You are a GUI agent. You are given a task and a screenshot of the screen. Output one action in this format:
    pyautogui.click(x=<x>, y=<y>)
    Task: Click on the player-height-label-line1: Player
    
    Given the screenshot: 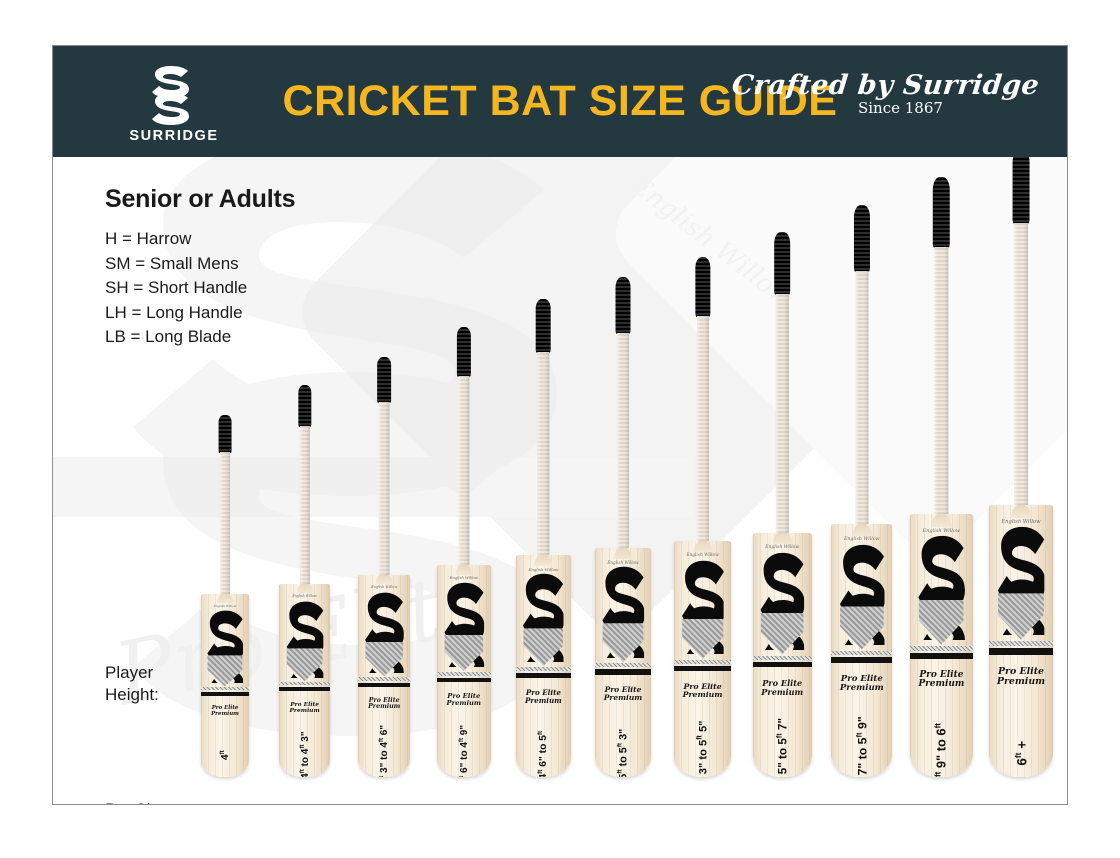 What is the action you would take?
    pyautogui.click(x=129, y=672)
    